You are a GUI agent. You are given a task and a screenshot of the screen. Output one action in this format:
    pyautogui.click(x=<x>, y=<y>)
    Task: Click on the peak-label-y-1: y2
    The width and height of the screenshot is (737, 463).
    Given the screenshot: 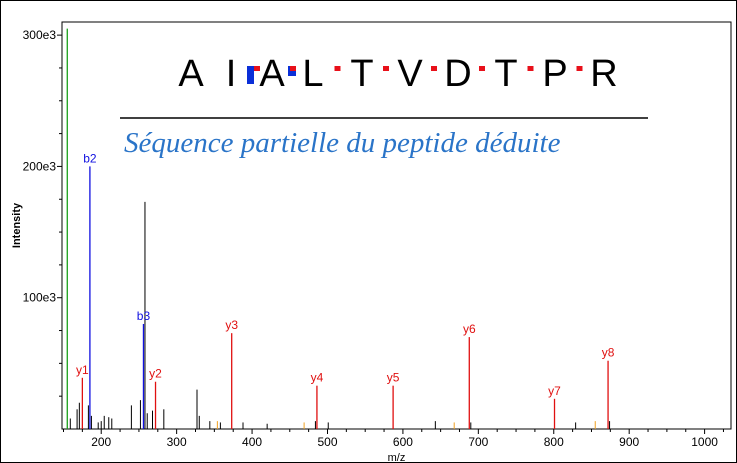 What is the action you would take?
    pyautogui.click(x=155, y=374)
    